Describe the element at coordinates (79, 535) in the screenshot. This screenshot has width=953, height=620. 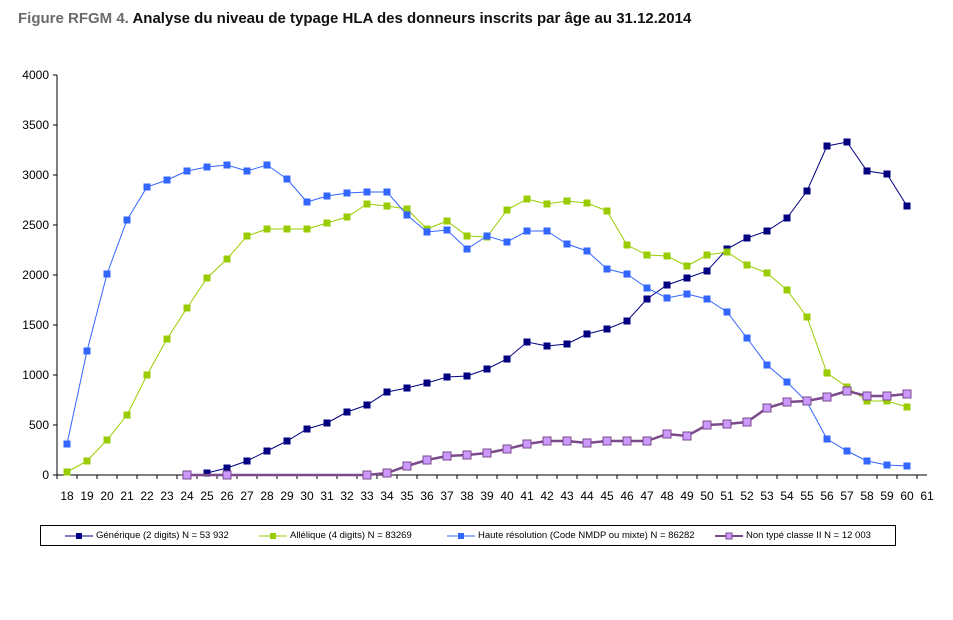
I see `legend-swatch-icon` at that location.